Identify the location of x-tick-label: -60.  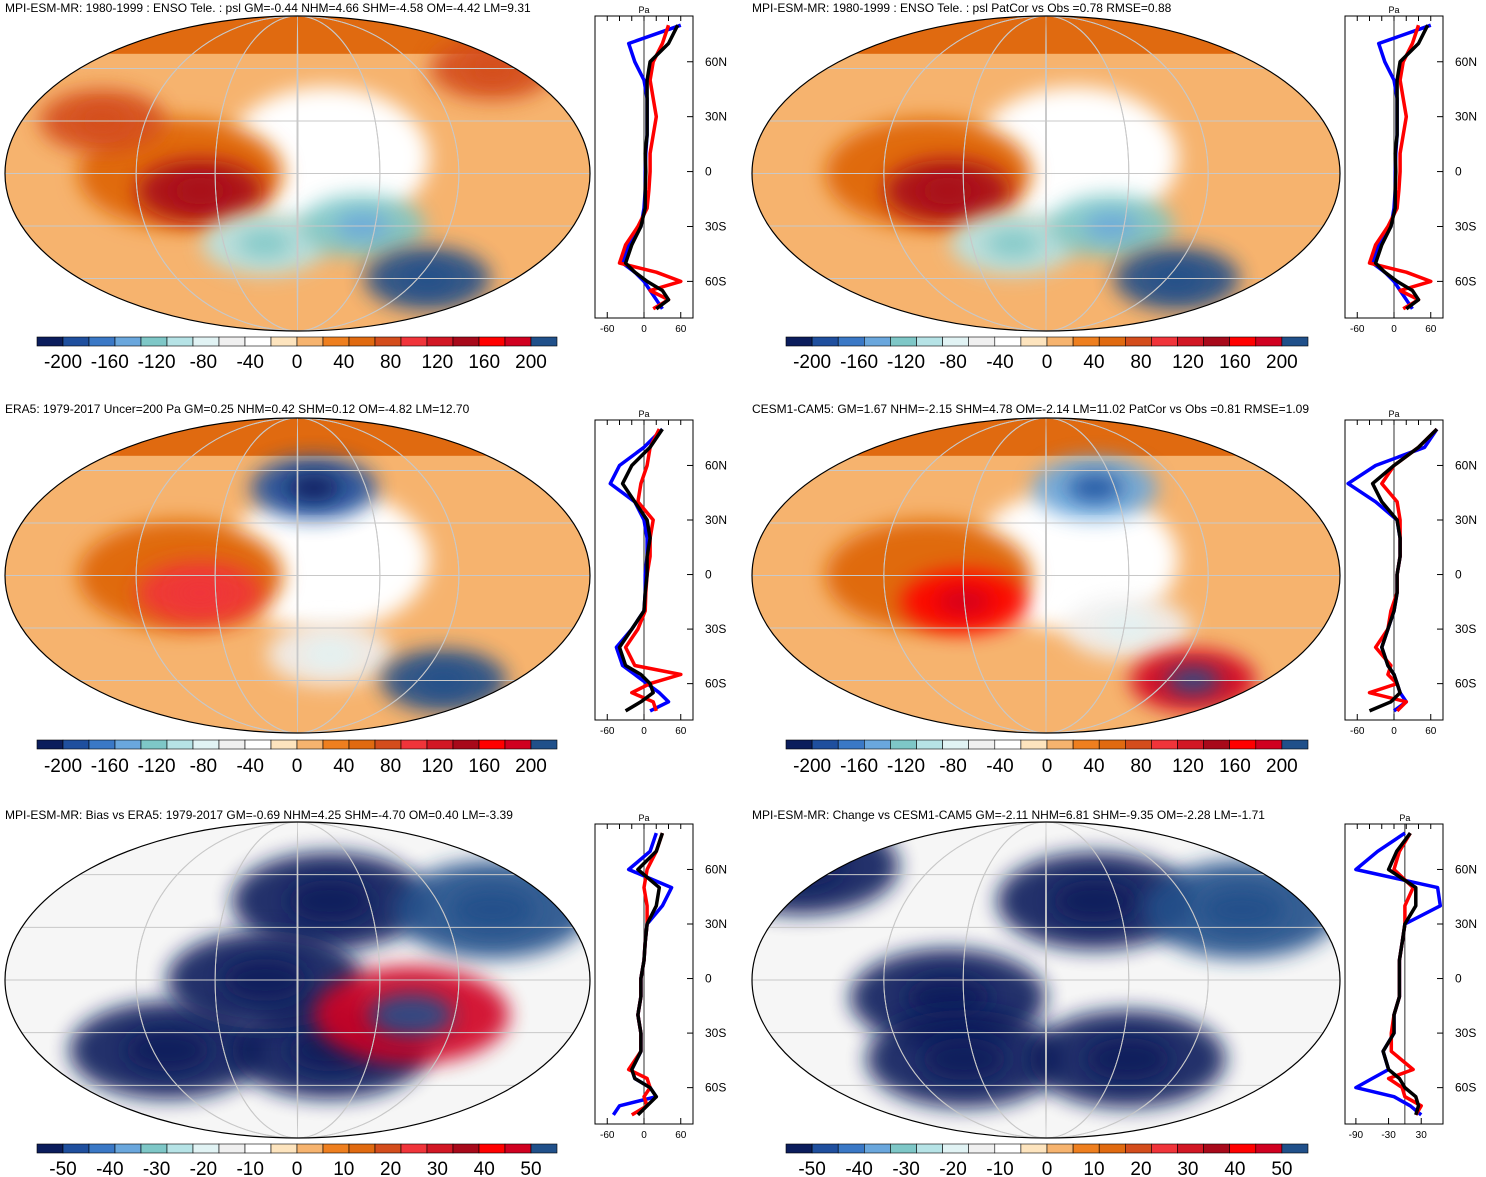
(607, 1135).